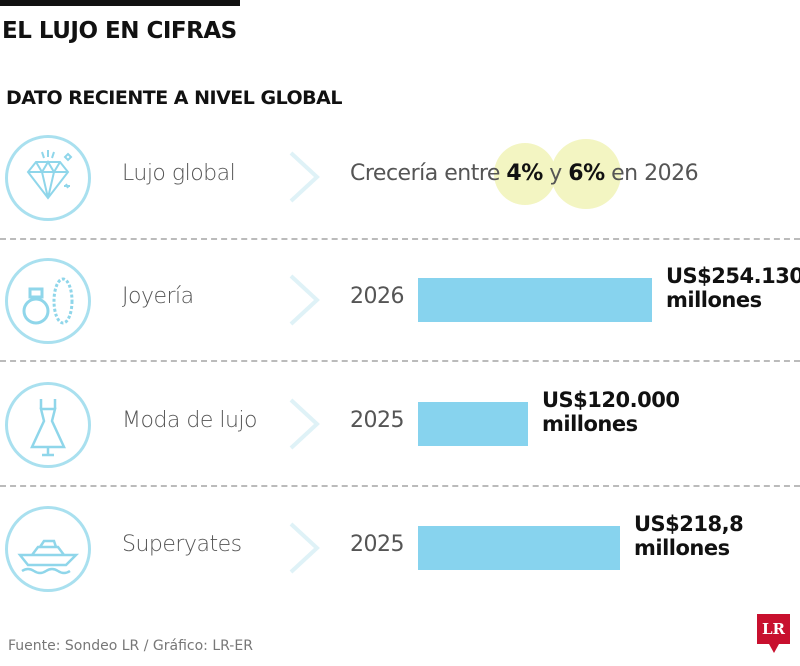 The width and height of the screenshot is (800, 666). I want to click on page-subtitle: DATO RECIENTE A NIVEL GLOBAL, so click(174, 98).